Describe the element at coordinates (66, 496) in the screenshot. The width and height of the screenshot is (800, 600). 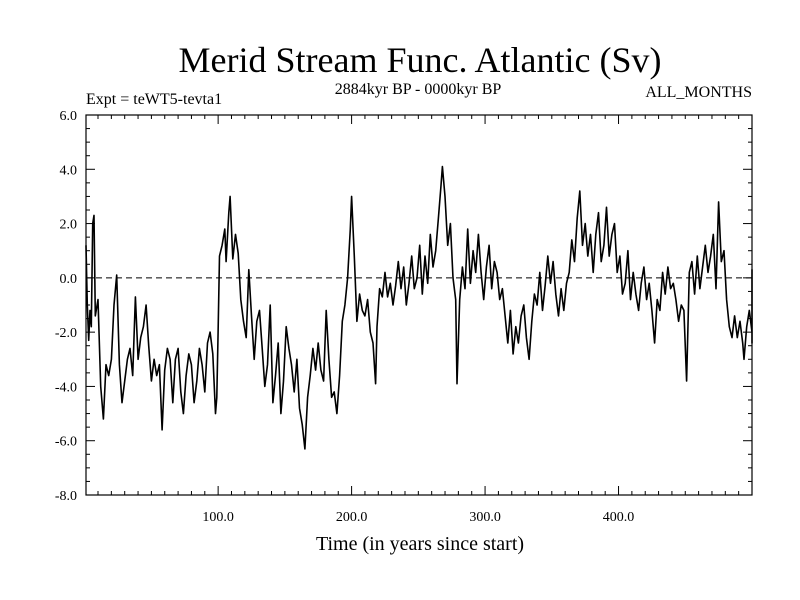
I see `y-tick-label: -8.0` at that location.